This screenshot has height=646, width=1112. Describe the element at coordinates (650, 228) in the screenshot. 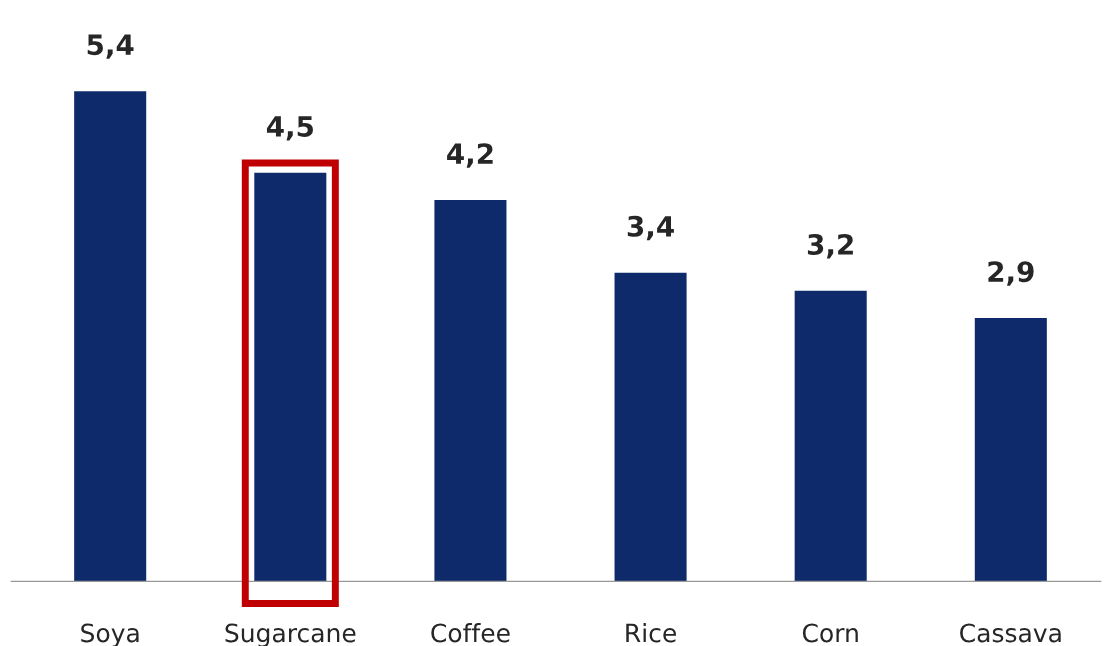

I see `data-label: 3,4` at that location.